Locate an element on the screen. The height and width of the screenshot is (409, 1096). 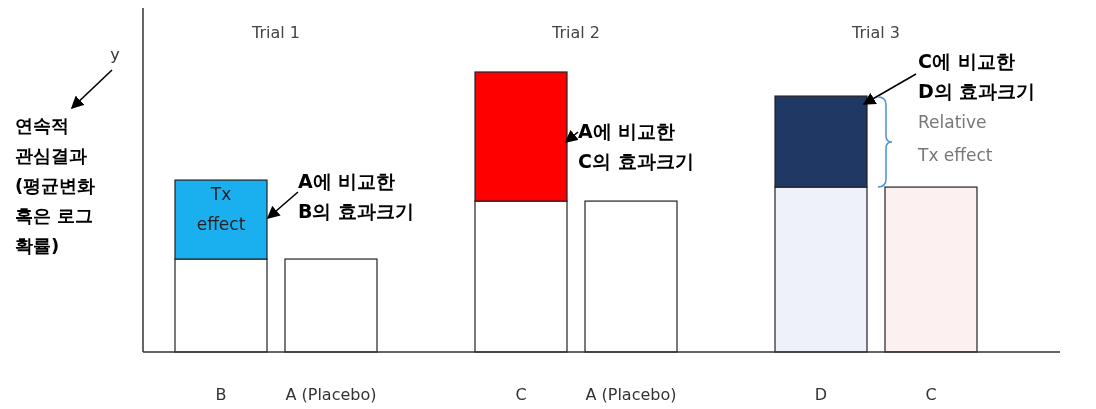
annotation: Relative Tx effect is located at coordinates (955, 138).